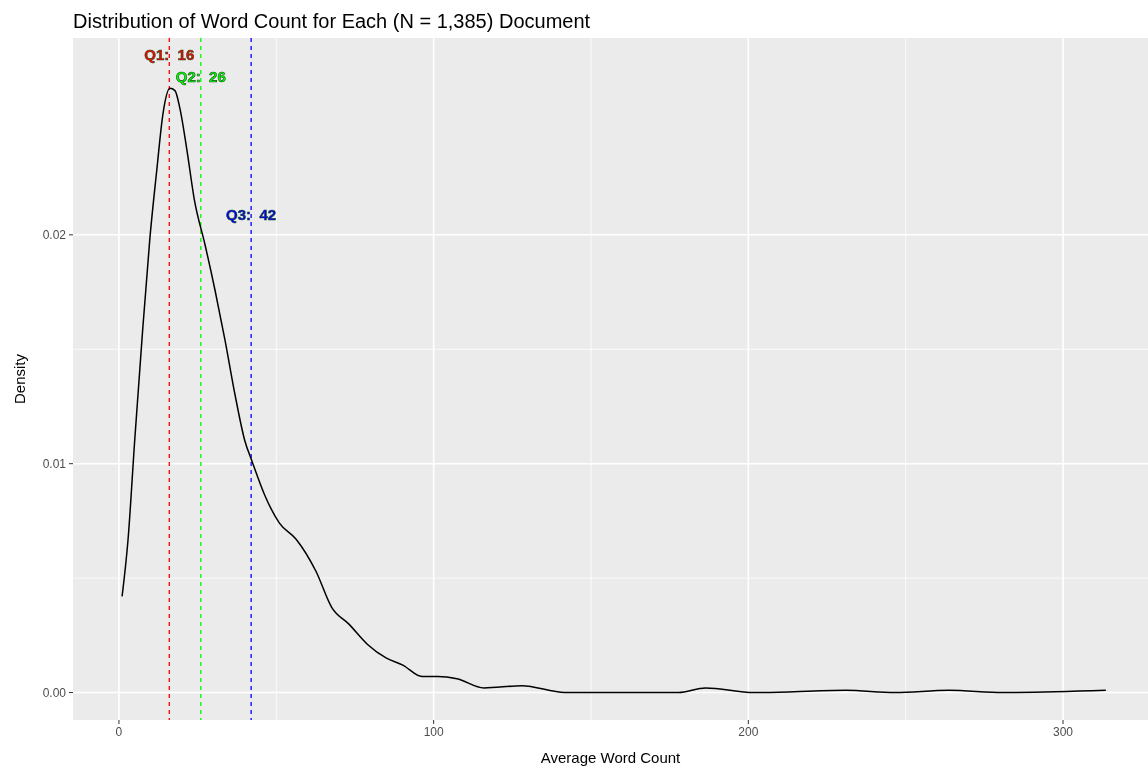 This screenshot has width=1148, height=770. What do you see at coordinates (200, 77) in the screenshot?
I see `annotation: Q2: 26` at bounding box center [200, 77].